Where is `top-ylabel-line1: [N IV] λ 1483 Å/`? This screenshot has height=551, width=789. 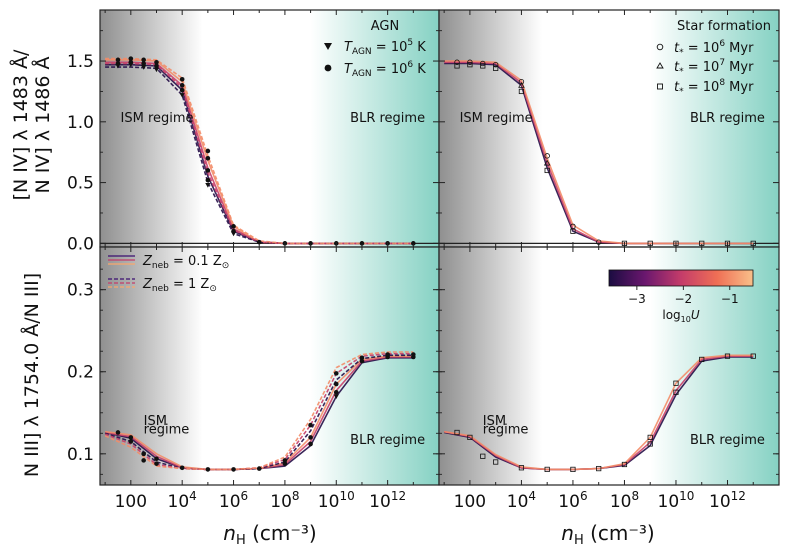
top-ylabel-line1: [N IV] λ 1483 Å/ is located at coordinates (20, 124).